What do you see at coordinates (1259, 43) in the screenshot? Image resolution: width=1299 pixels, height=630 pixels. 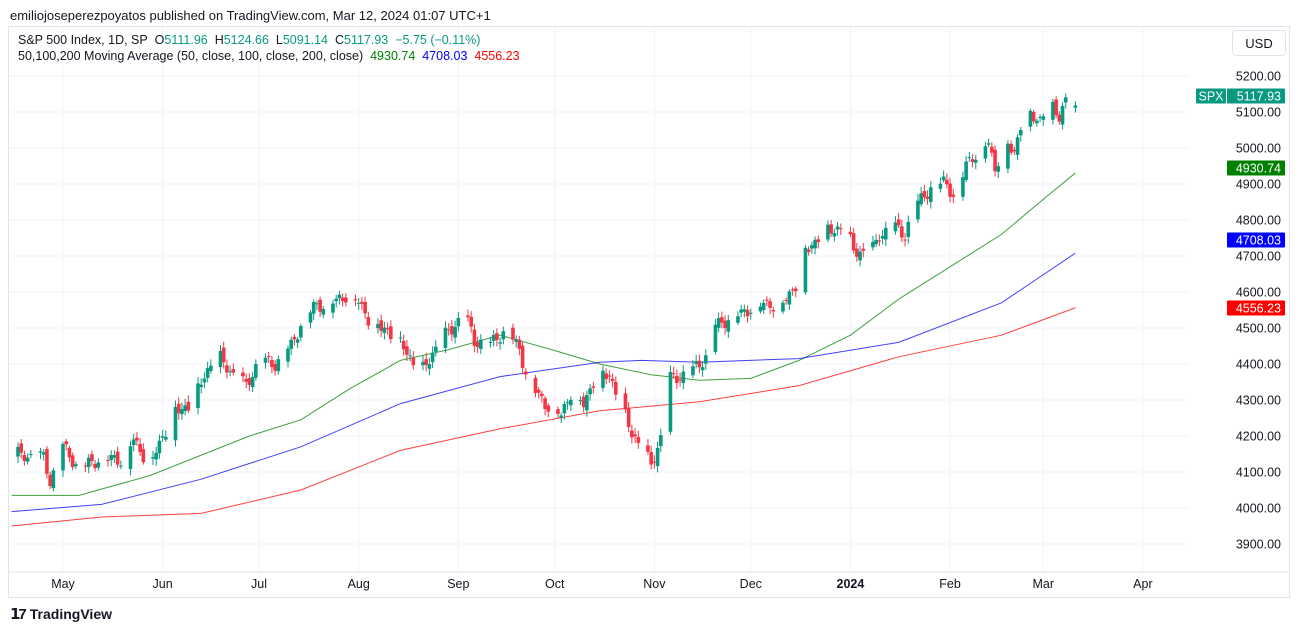 I see `currency-button: USD` at bounding box center [1259, 43].